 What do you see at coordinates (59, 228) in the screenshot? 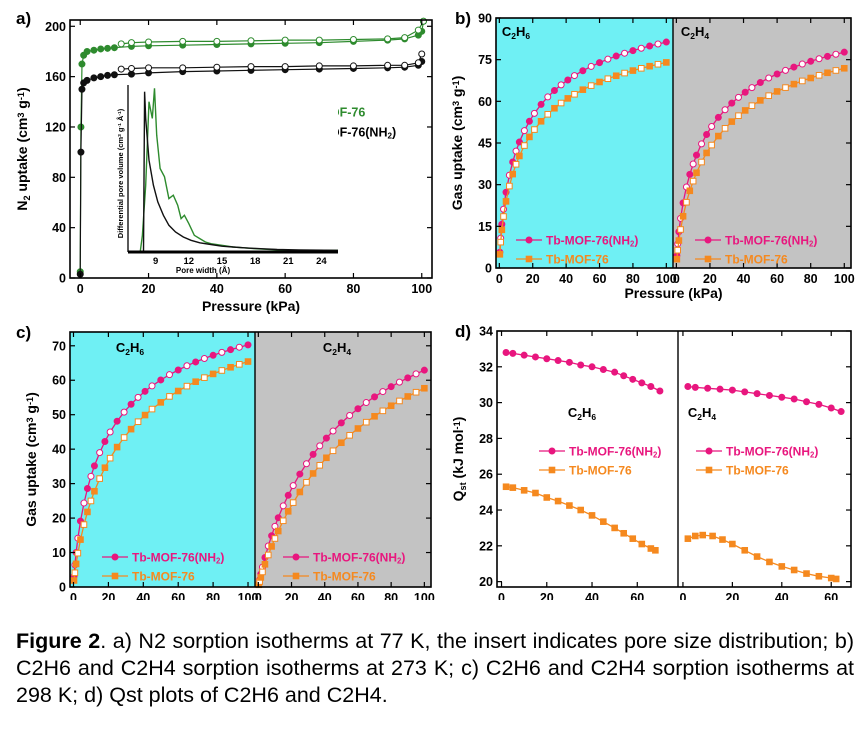
I see `a-ytick-label-40: 40` at bounding box center [59, 228].